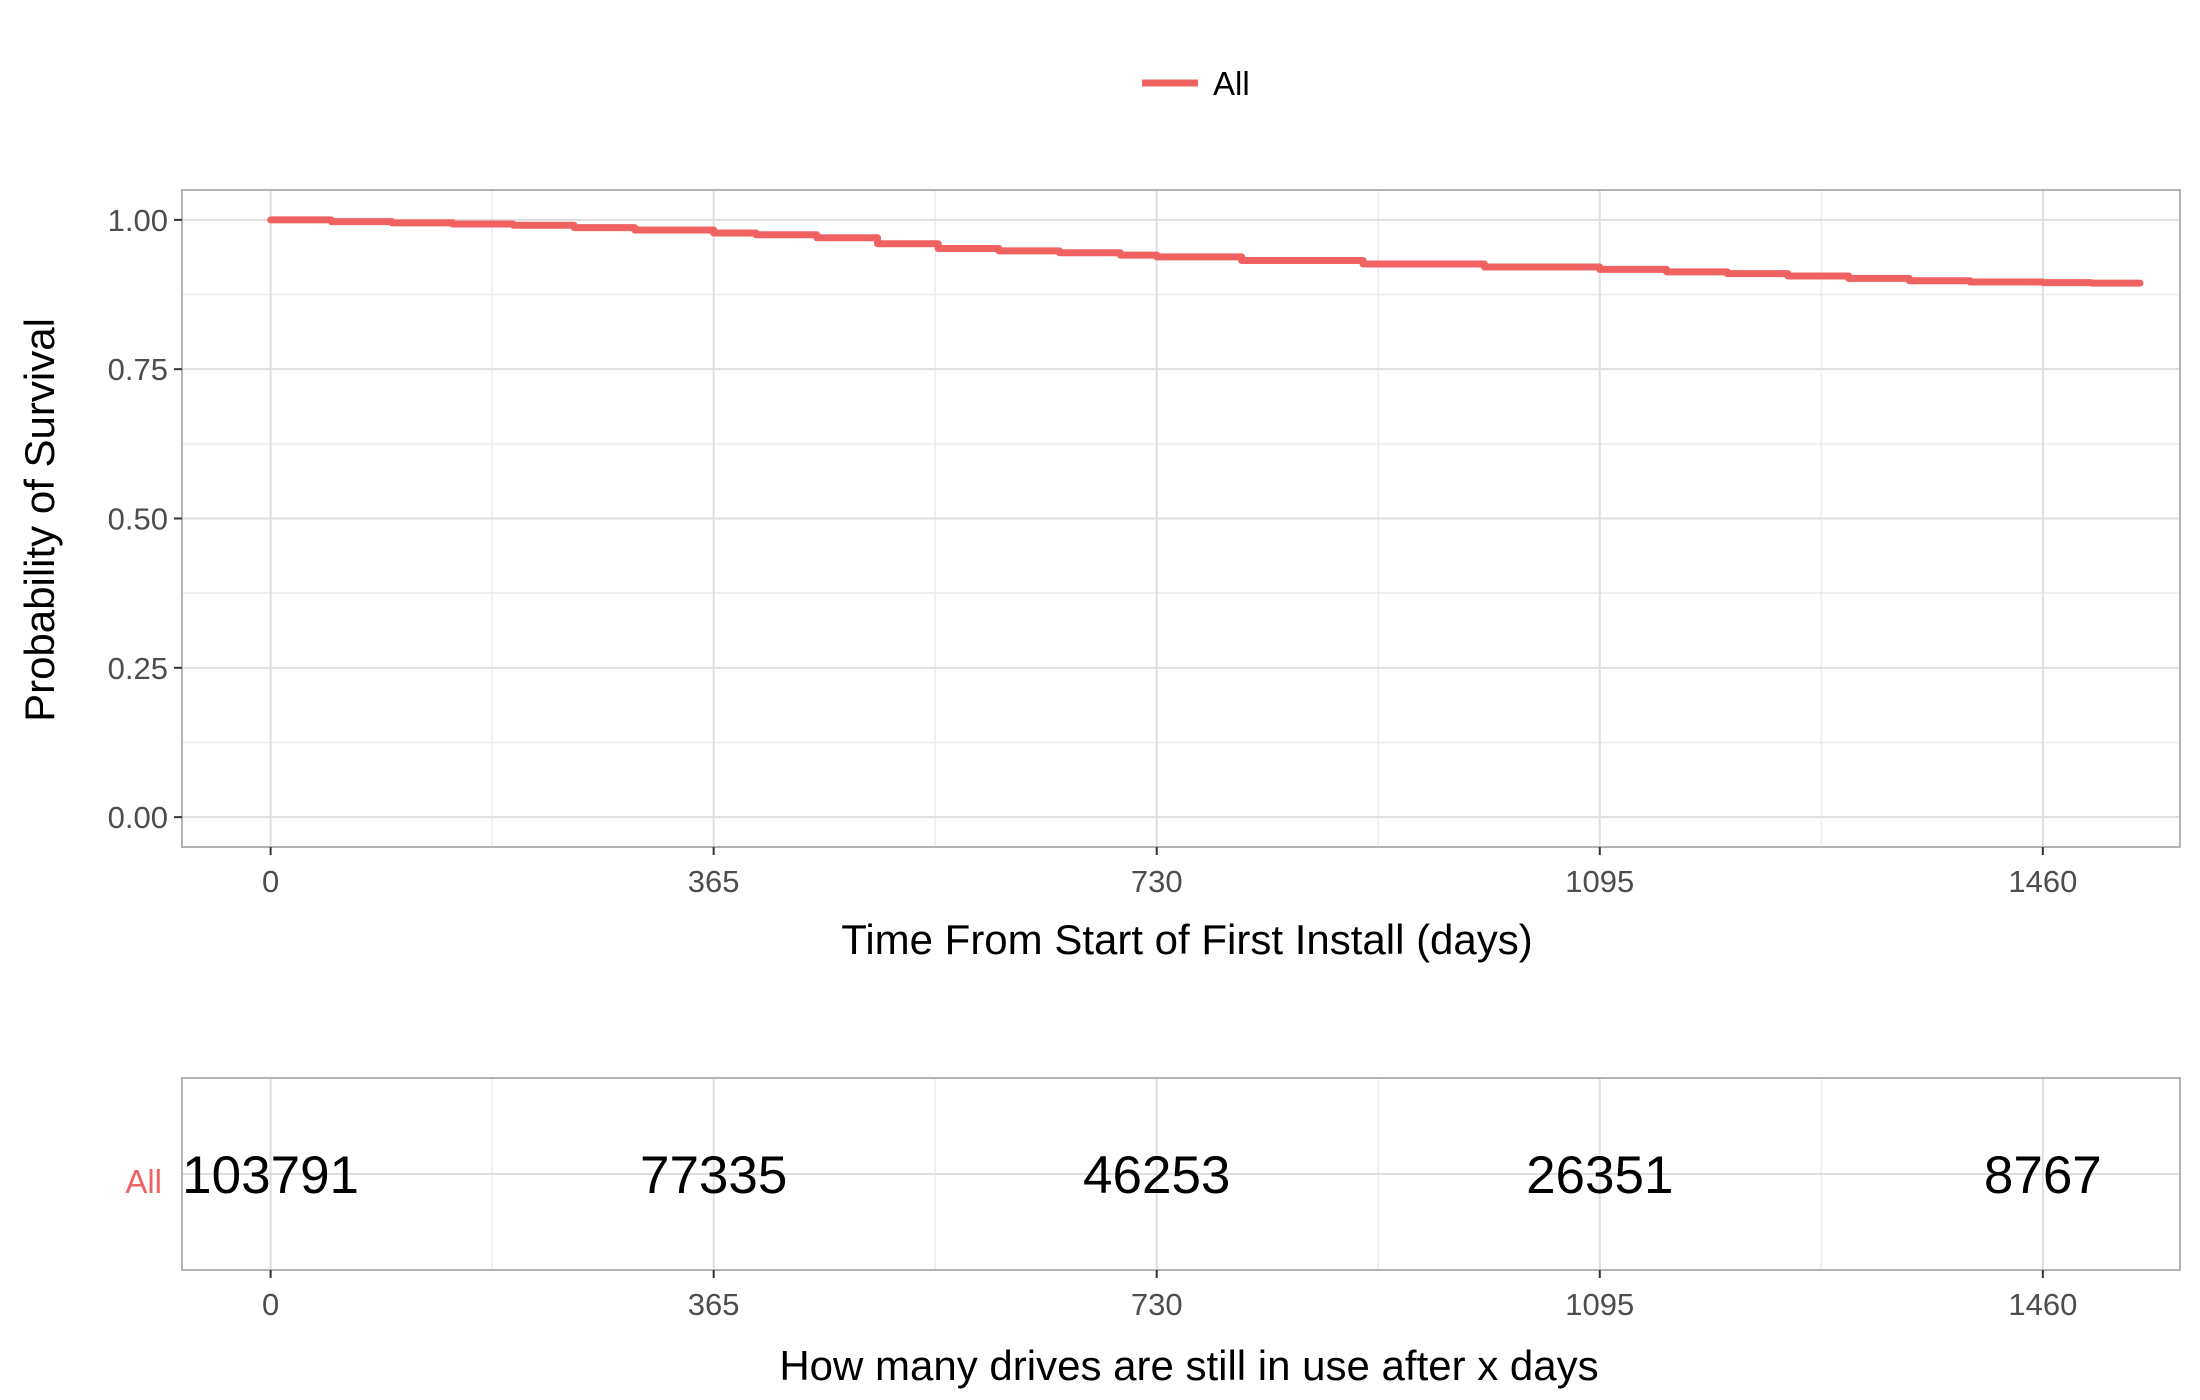  What do you see at coordinates (1187, 939) in the screenshot?
I see `x-axis-title: Time From Start of First Install (days)` at bounding box center [1187, 939].